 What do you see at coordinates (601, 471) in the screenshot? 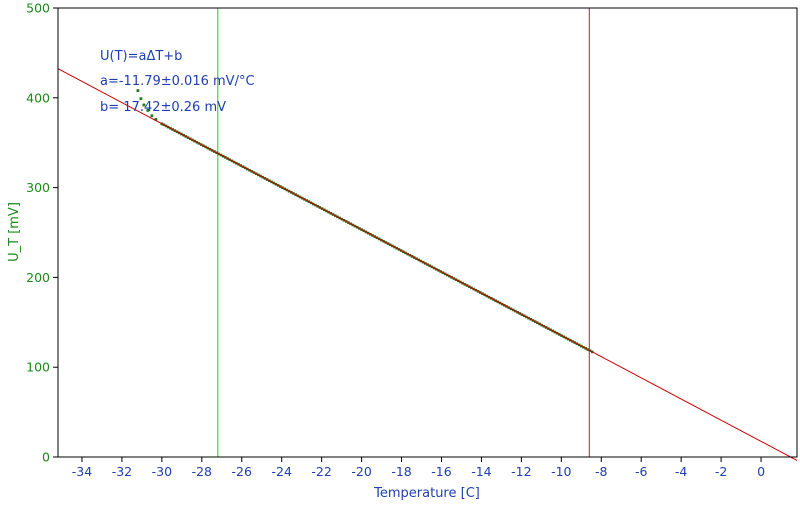
I see `x-tick-label: -8` at bounding box center [601, 471].